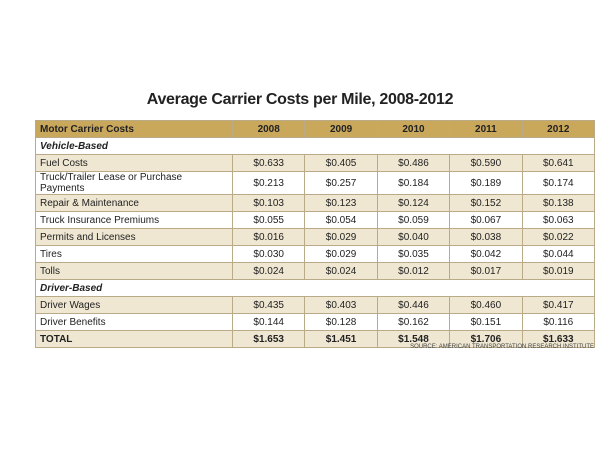 The height and width of the screenshot is (450, 600). I want to click on cell: $1.548, so click(413, 339).